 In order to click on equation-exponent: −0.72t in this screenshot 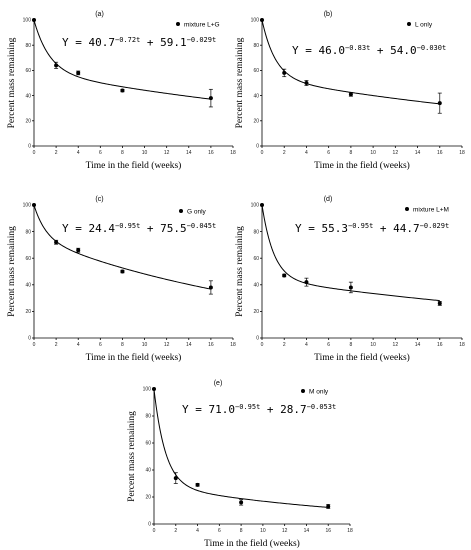, I will do `click(127, 40)`.